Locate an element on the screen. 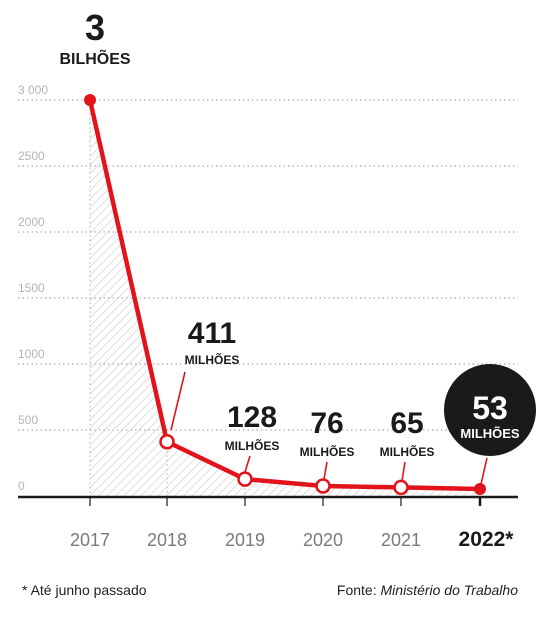  value-label: 53 is located at coordinates (490, 408).